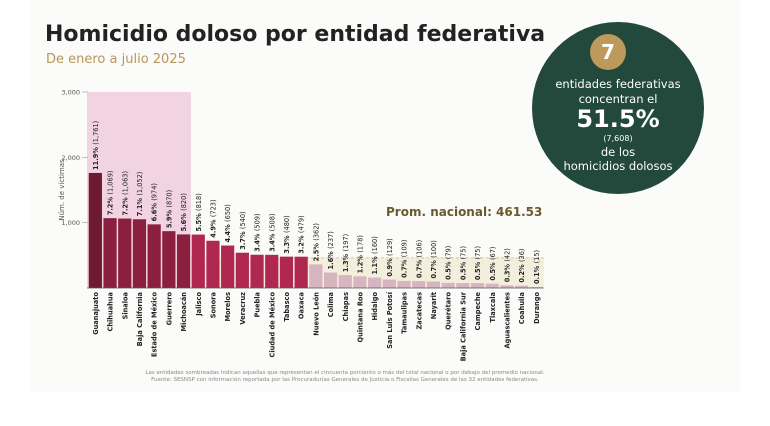 This screenshot has width=770, height=426. I want to click on bar-value-label: 0.3% (42), so click(507, 265).